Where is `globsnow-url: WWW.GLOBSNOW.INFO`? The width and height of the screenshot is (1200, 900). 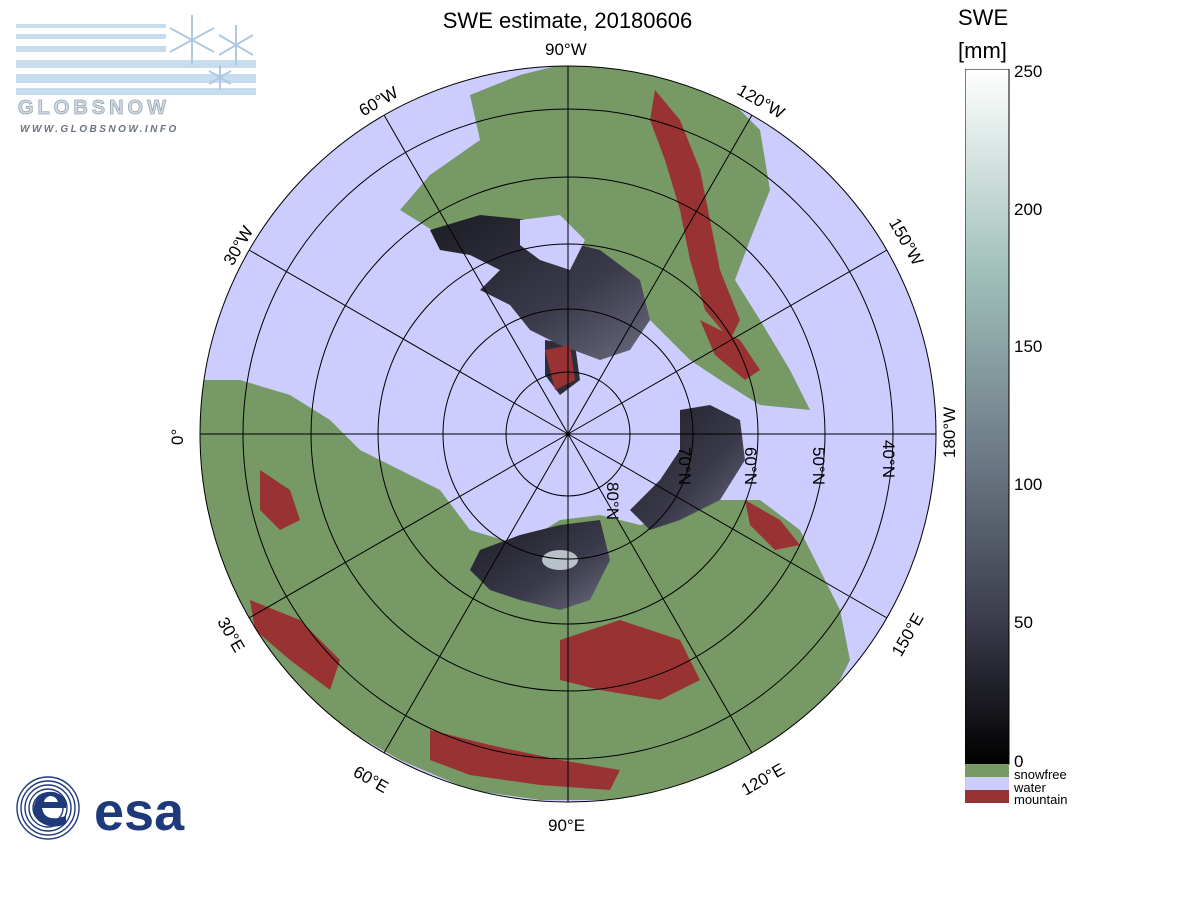
globsnow-url: WWW.GLOBSNOW.INFO is located at coordinates (99, 129).